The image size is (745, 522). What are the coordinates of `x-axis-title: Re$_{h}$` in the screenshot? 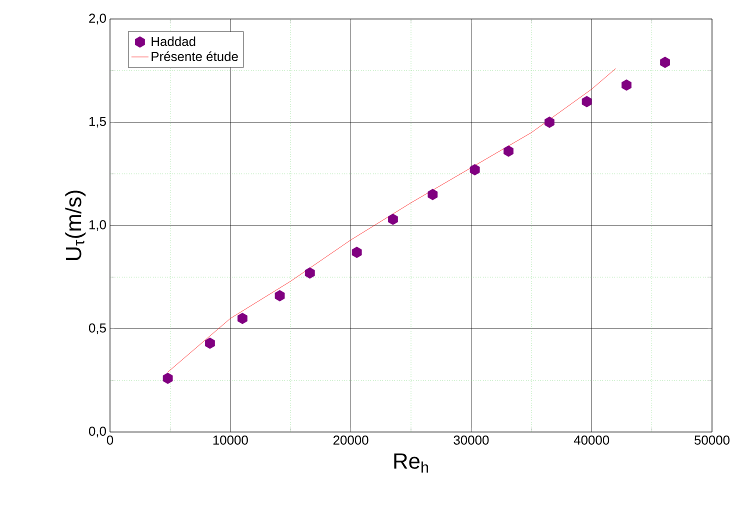 It's located at (411, 463).